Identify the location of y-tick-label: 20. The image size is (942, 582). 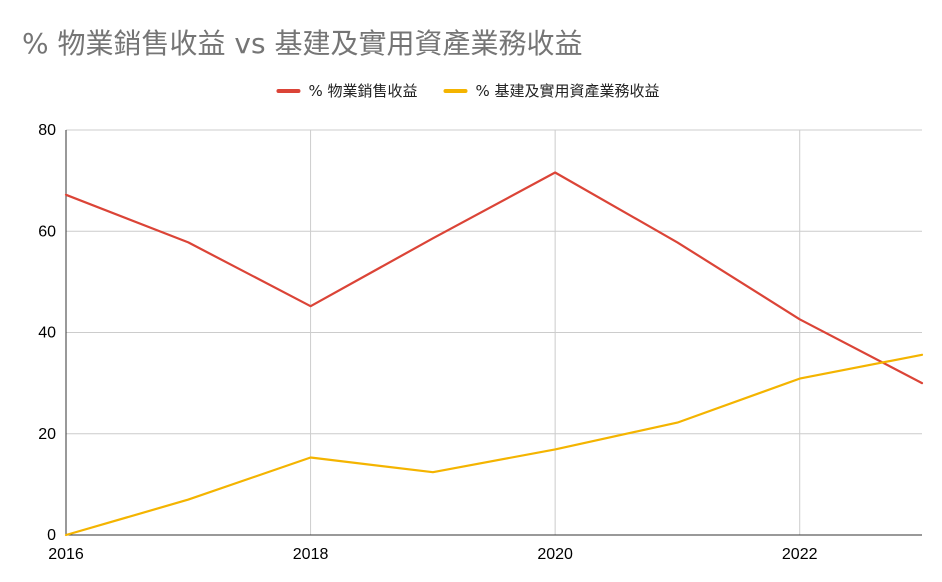
(47, 434).